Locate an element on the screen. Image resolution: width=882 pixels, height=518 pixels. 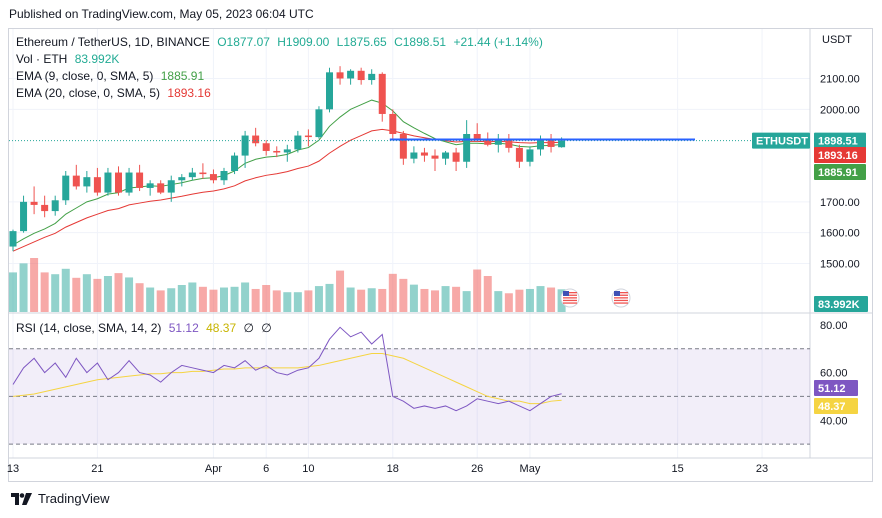
symbol-tag: ETHUSDT is located at coordinates (781, 140).